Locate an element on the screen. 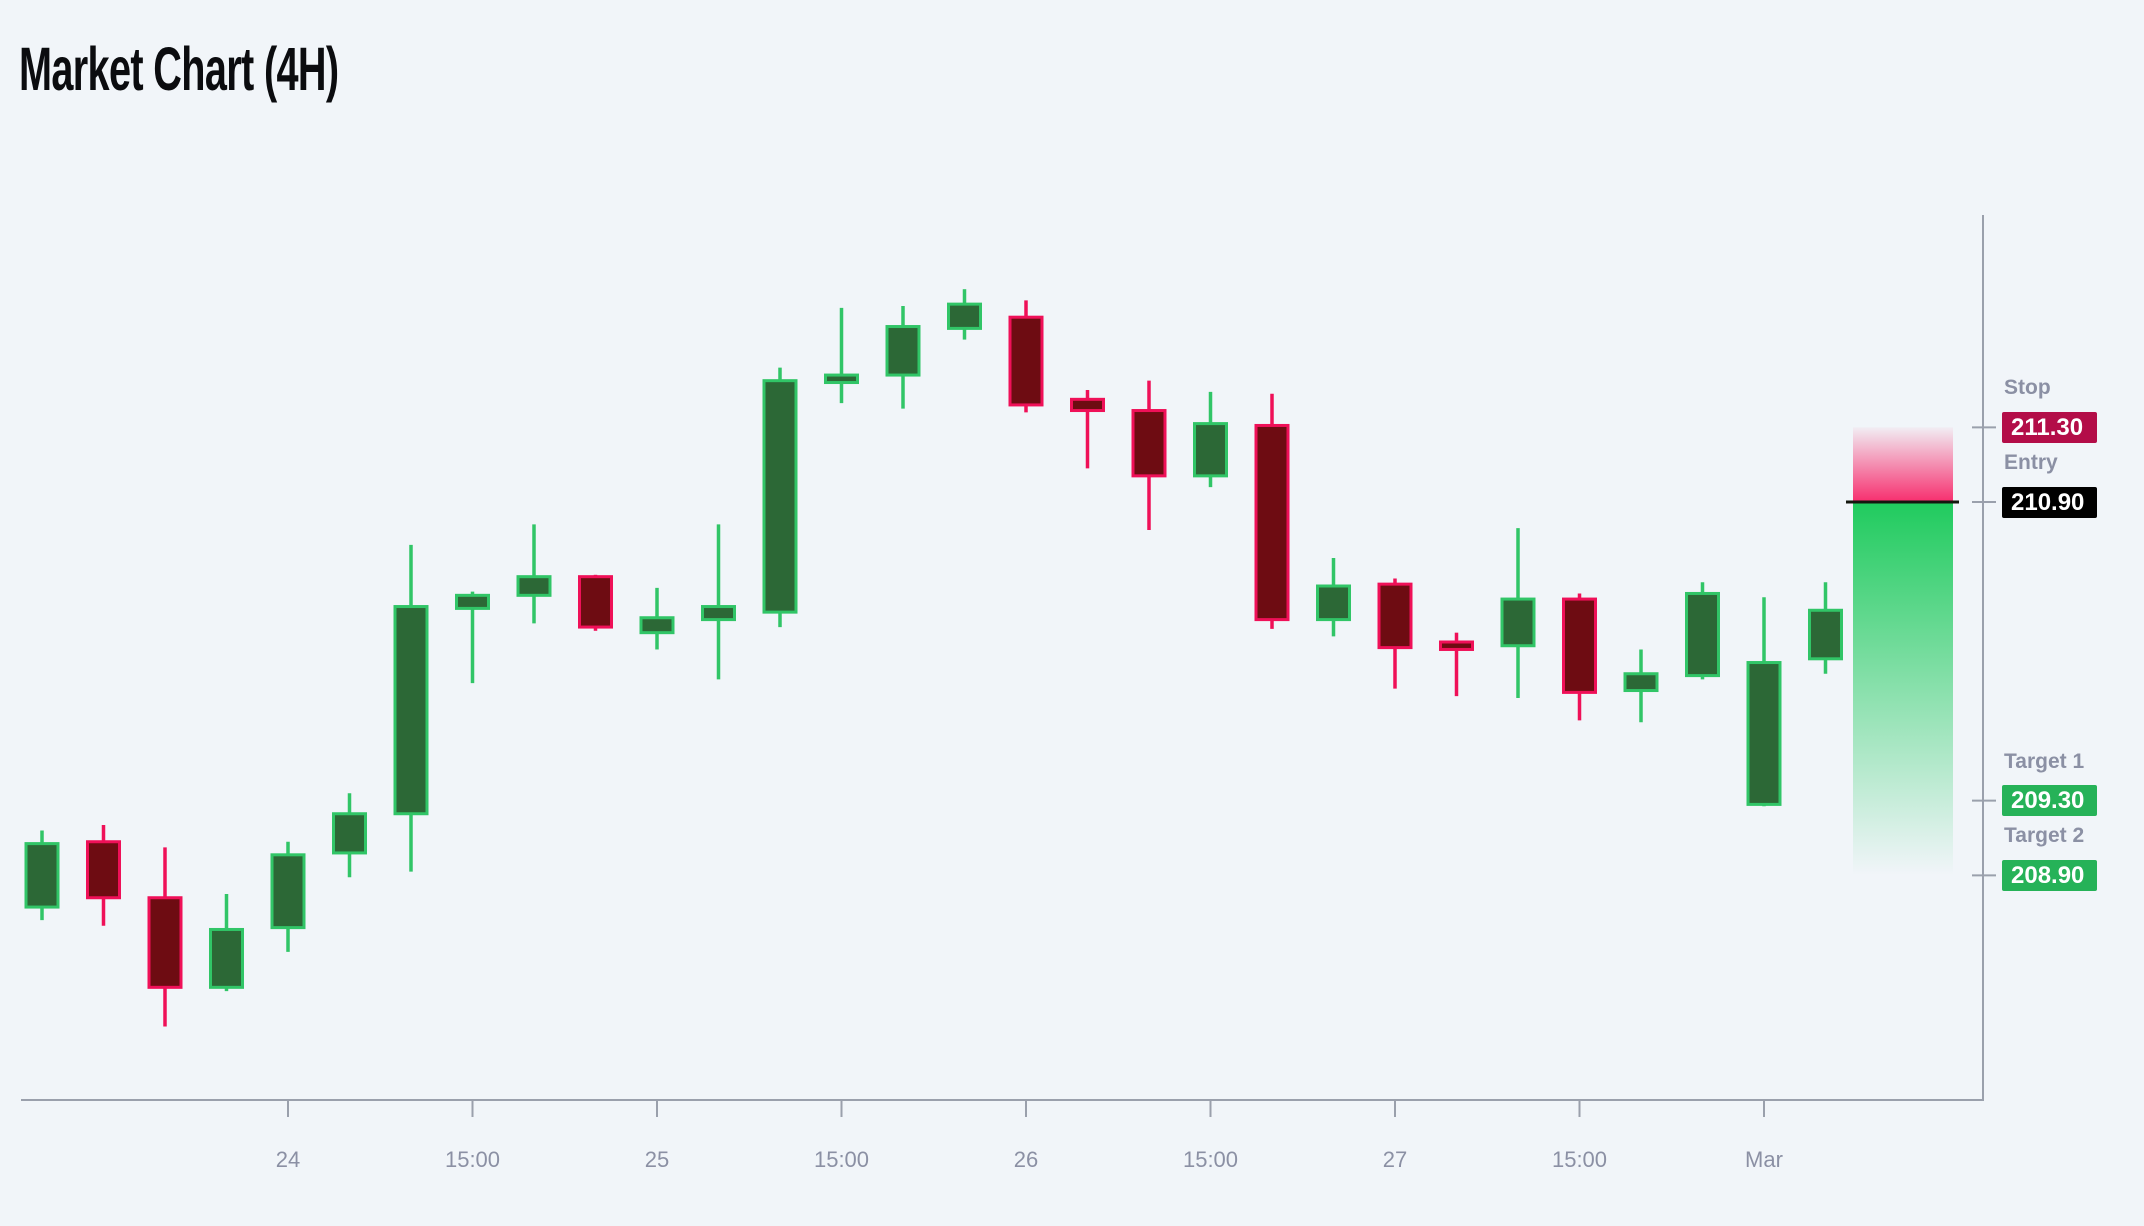 The image size is (2144, 1226). time-axis-label: Mar is located at coordinates (1764, 1159).